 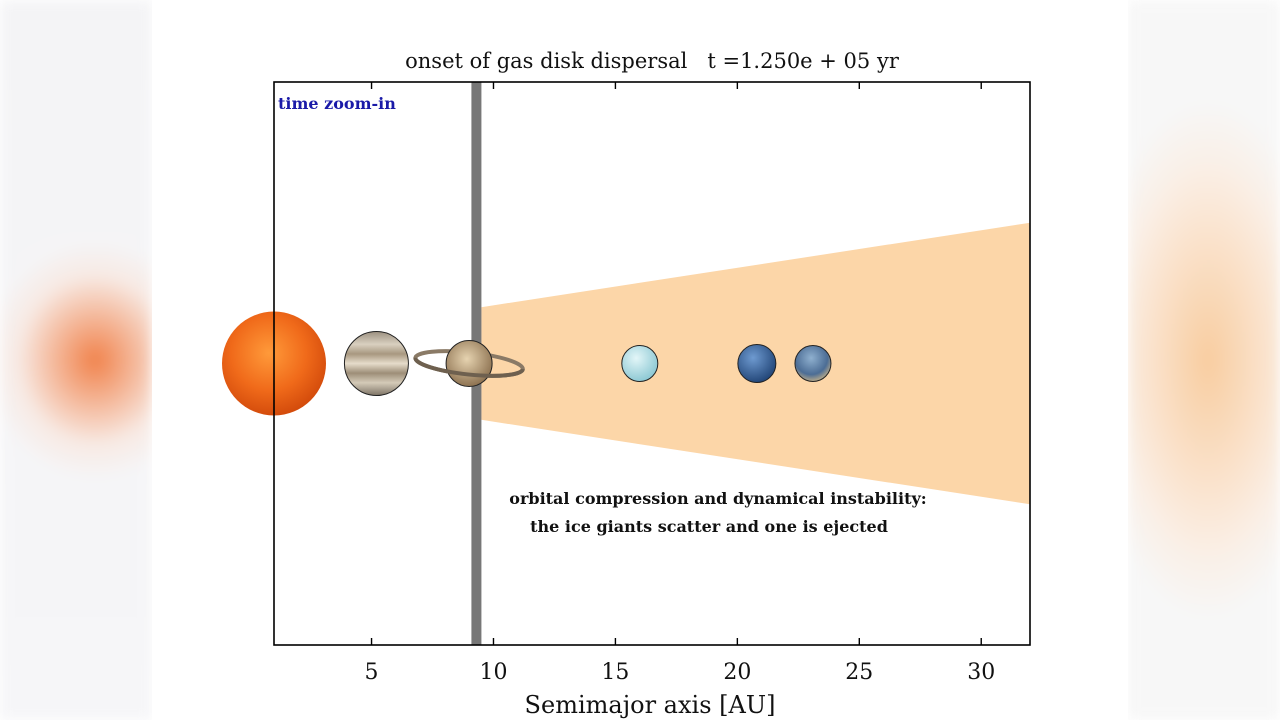 I want to click on saturn-icon, so click(x=469, y=363).